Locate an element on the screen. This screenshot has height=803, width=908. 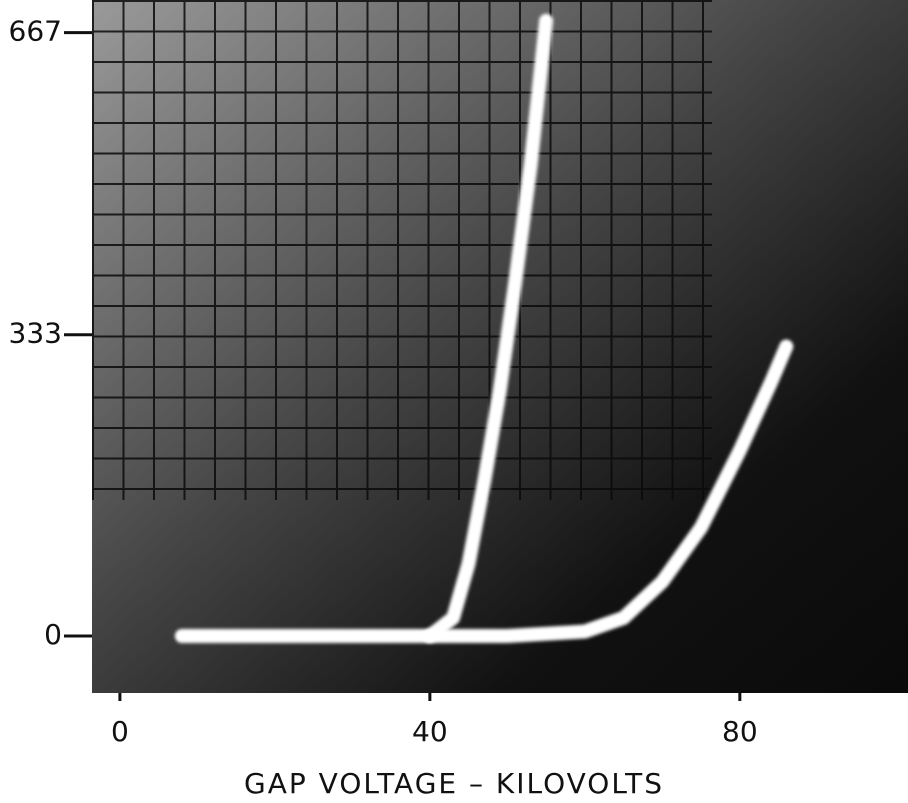
x-tick-label: 0 is located at coordinates (120, 731).